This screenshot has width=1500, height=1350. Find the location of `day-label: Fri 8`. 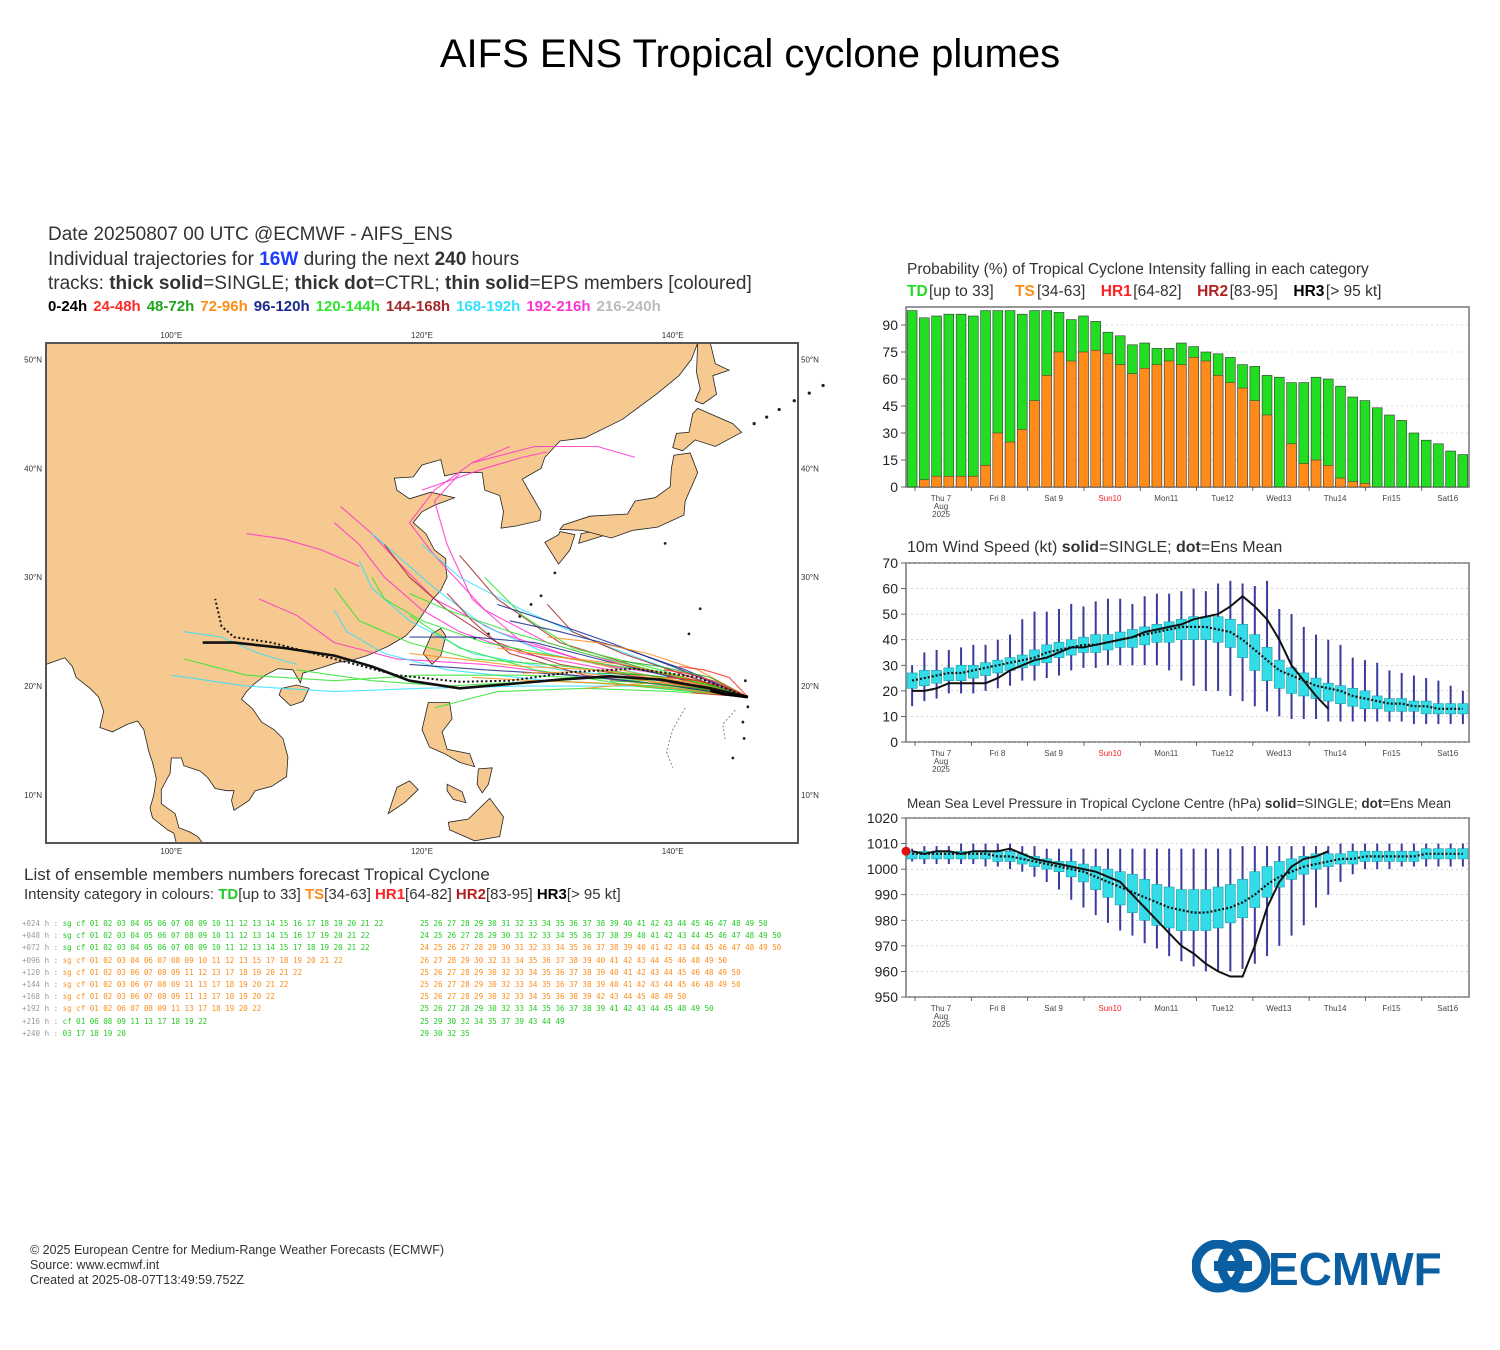

day-label: Fri 8 is located at coordinates (997, 753).